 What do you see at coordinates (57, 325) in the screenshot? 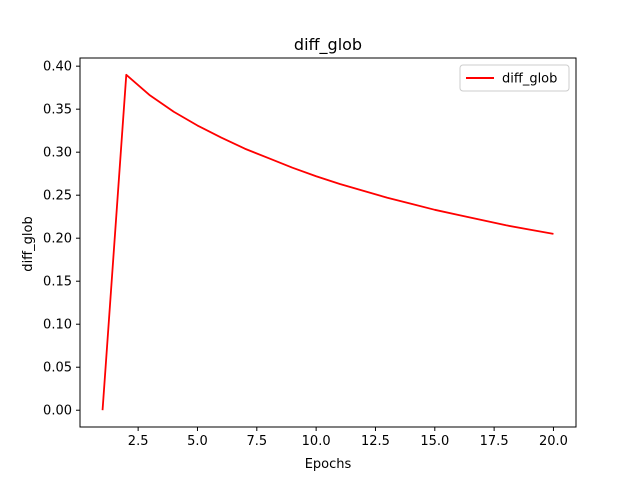
I see `y-tick-label: 0.10` at bounding box center [57, 325].